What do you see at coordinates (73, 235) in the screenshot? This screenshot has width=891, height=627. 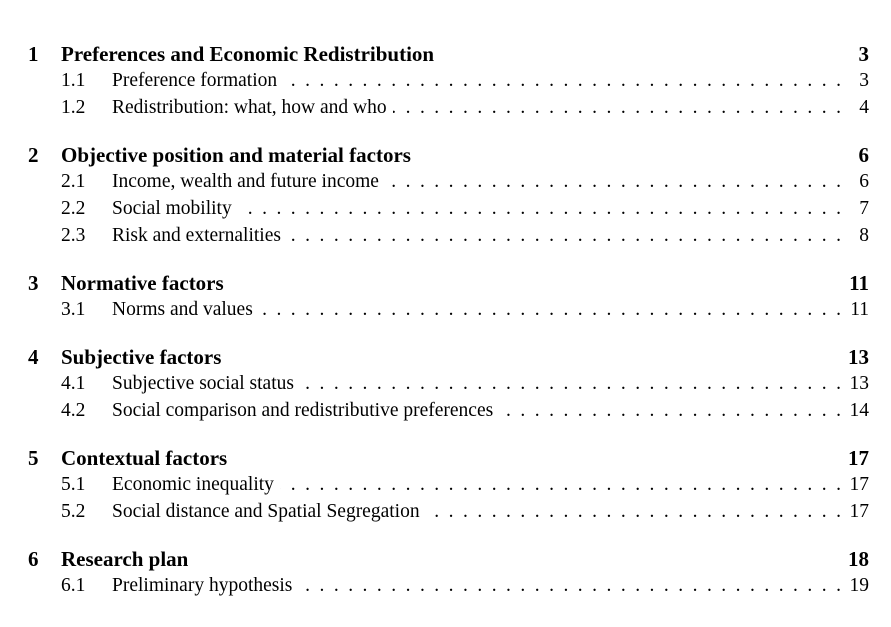 I see `section-number: 2.3` at bounding box center [73, 235].